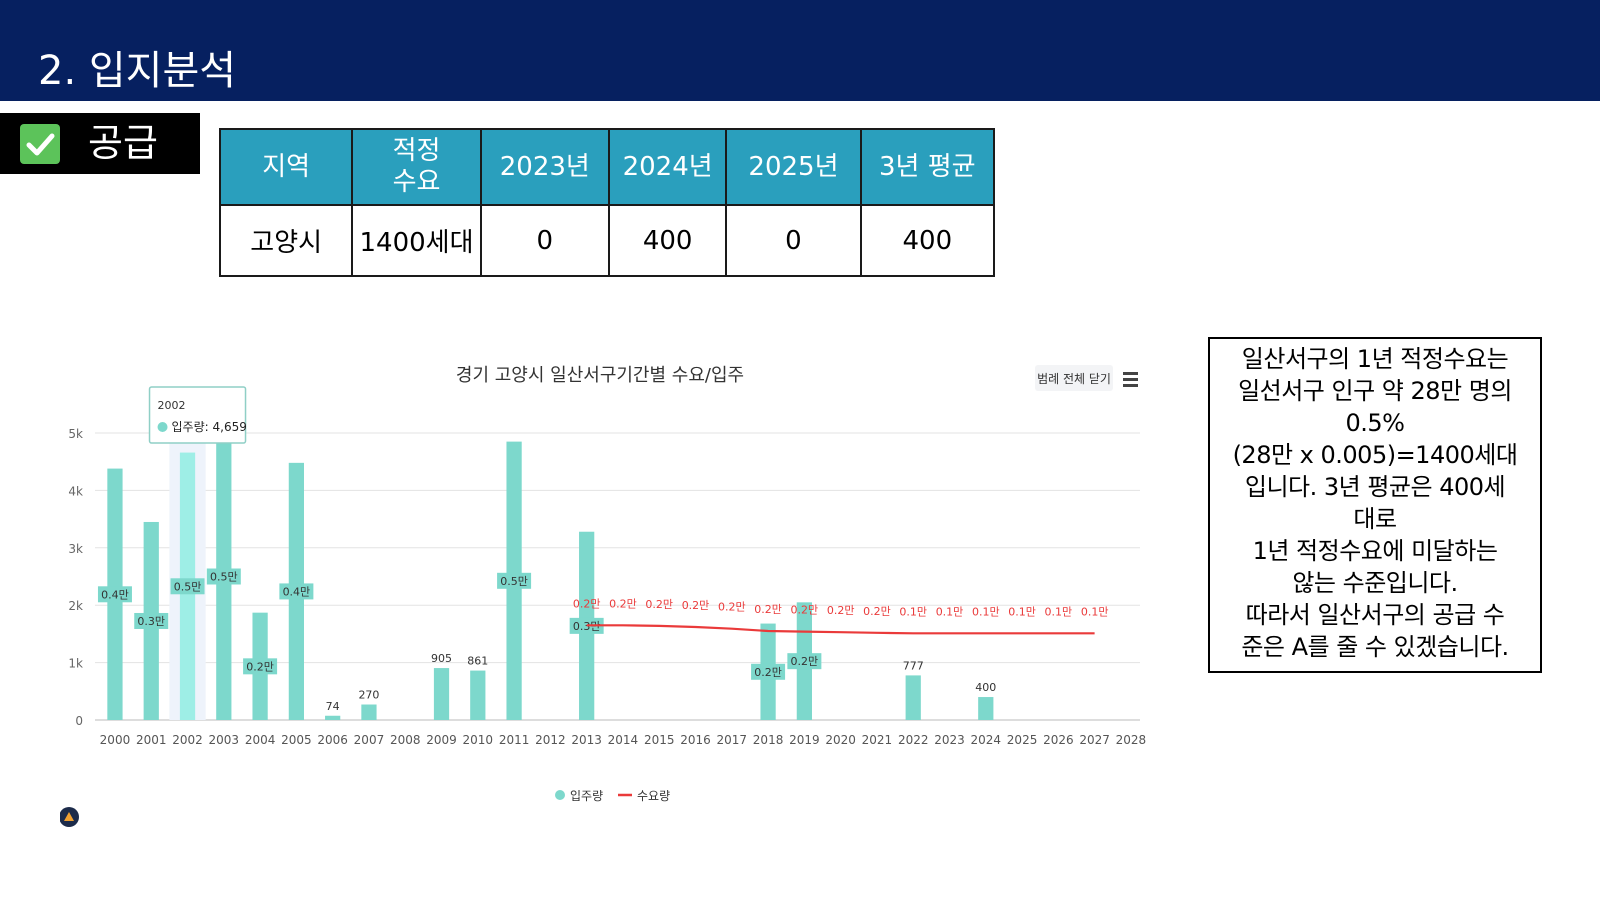  Describe the element at coordinates (197, 415) in the screenshot. I see `tooltip-box` at that location.